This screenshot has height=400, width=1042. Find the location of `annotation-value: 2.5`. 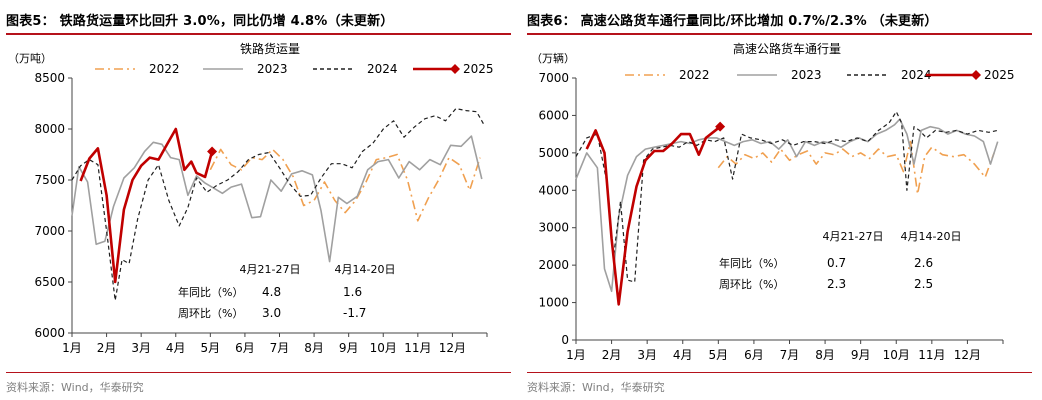

annotation-value: 2.5 is located at coordinates (923, 284).